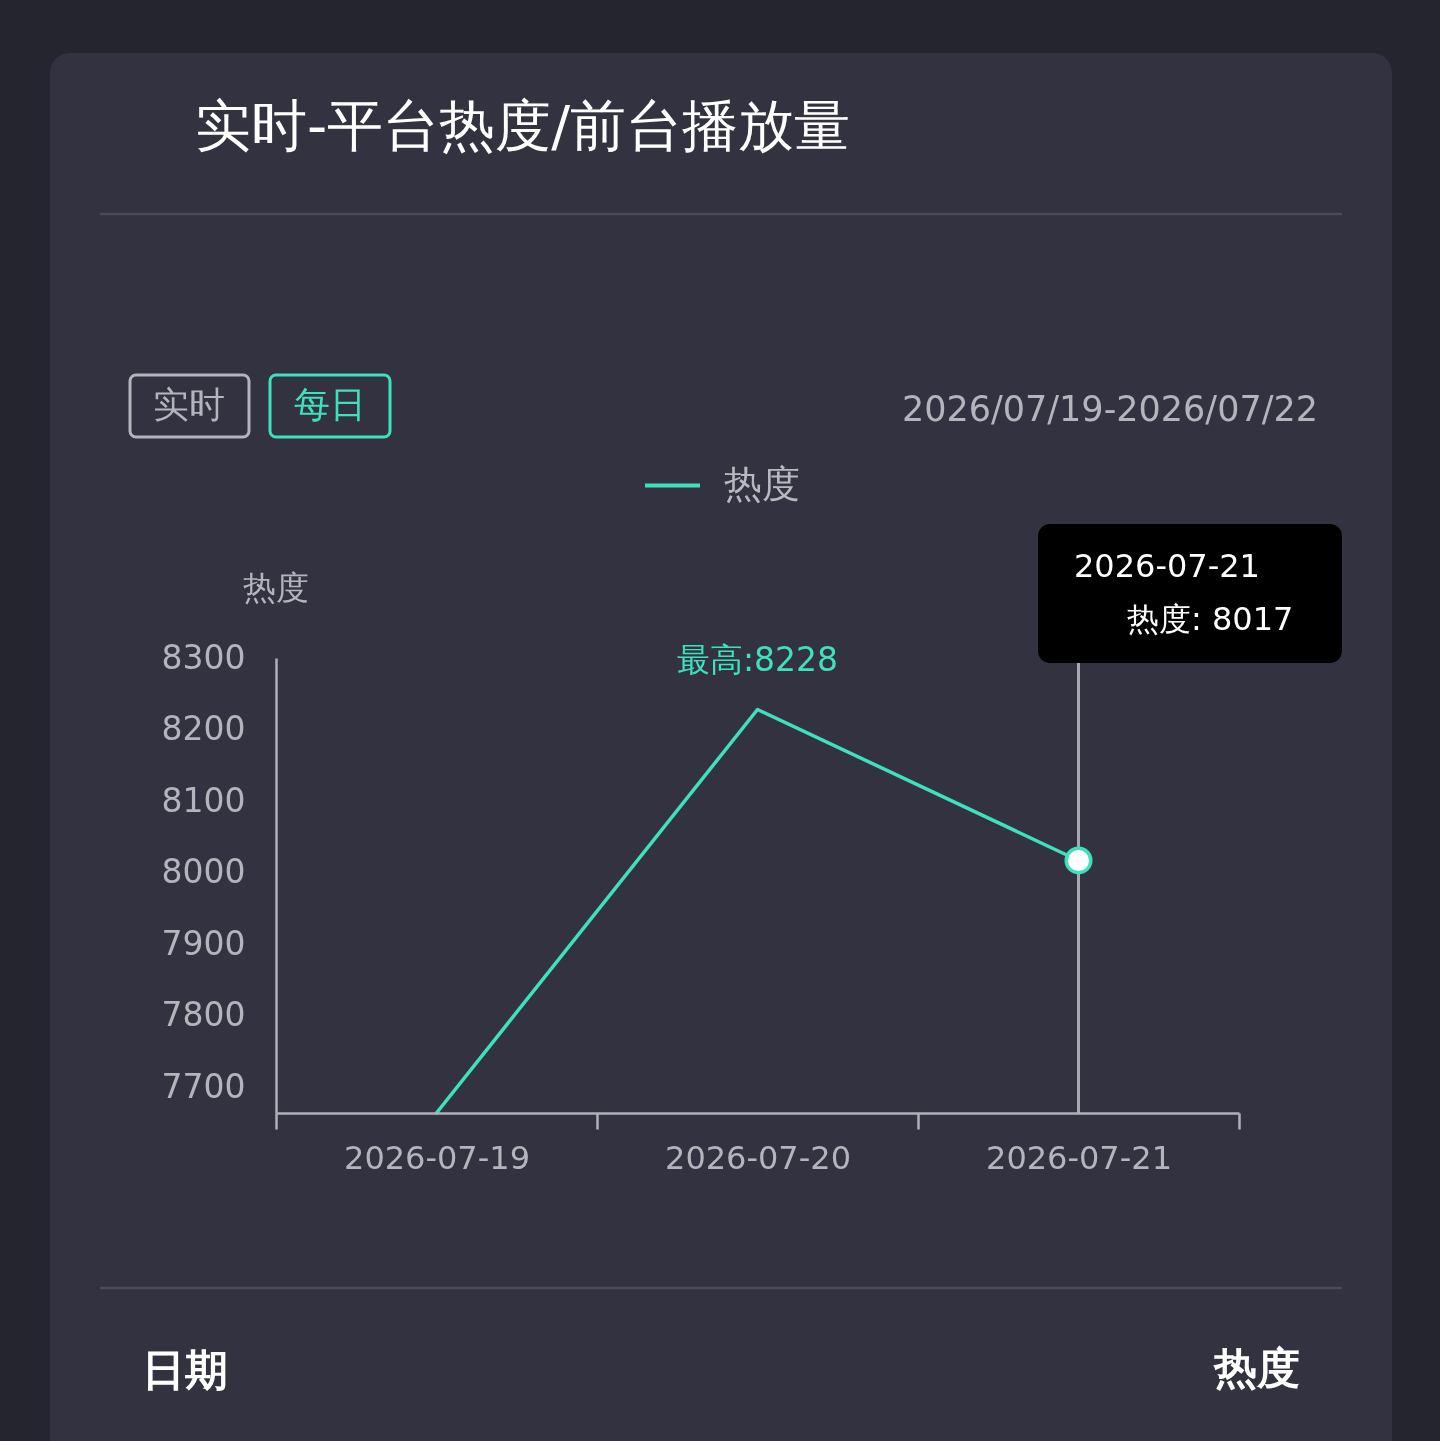  Describe the element at coordinates (1210, 619) in the screenshot. I see `text: 热度: 8017` at that location.